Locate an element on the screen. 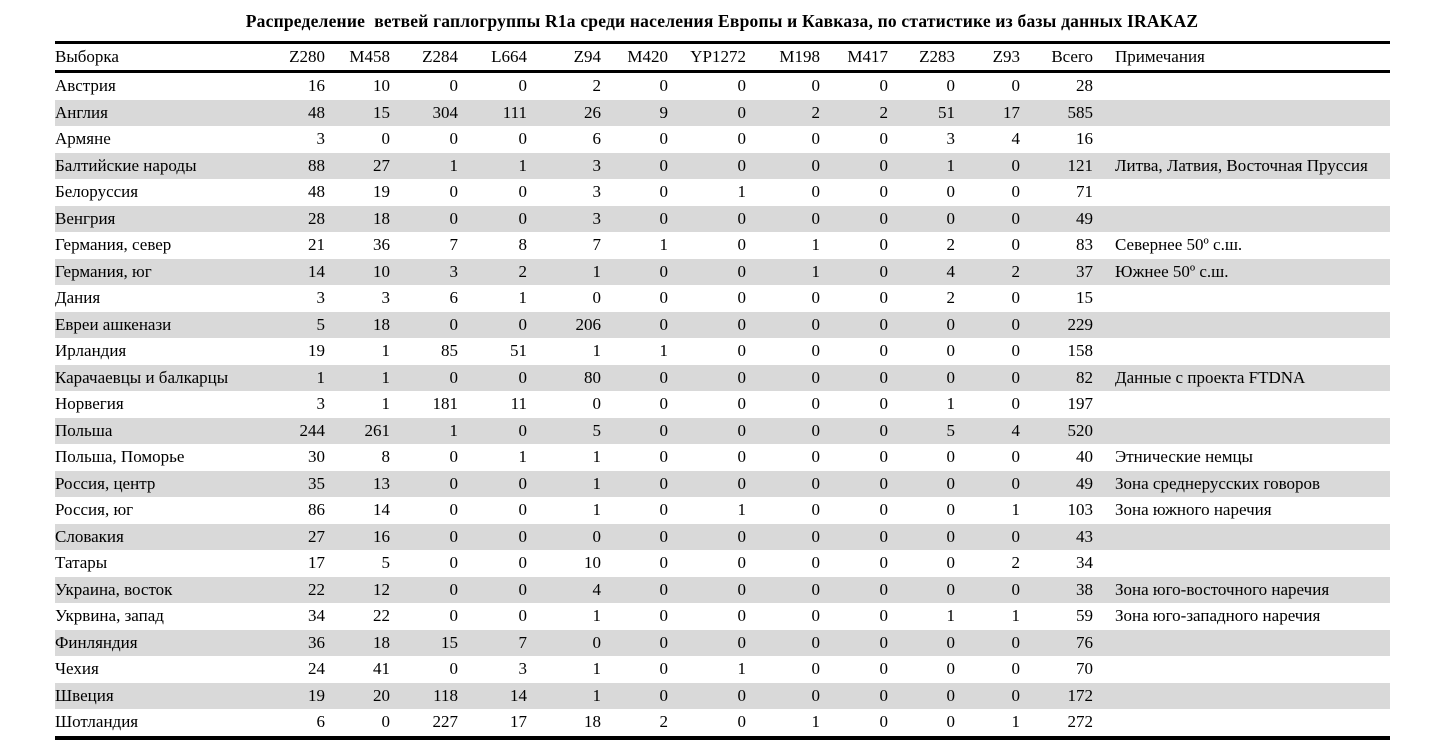  value-cell-m458: 3 is located at coordinates (386, 297).